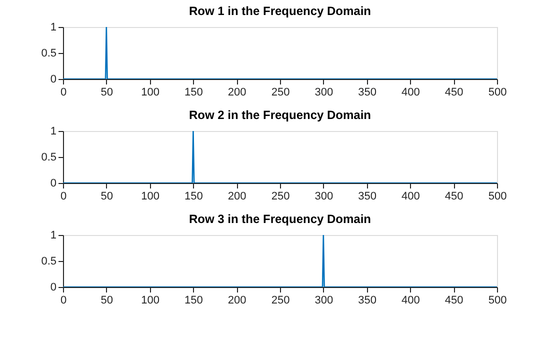 The height and width of the screenshot is (337, 560). Describe the element at coordinates (280, 115) in the screenshot. I see `chart-title: Row 2 in the Frequency Domain` at that location.